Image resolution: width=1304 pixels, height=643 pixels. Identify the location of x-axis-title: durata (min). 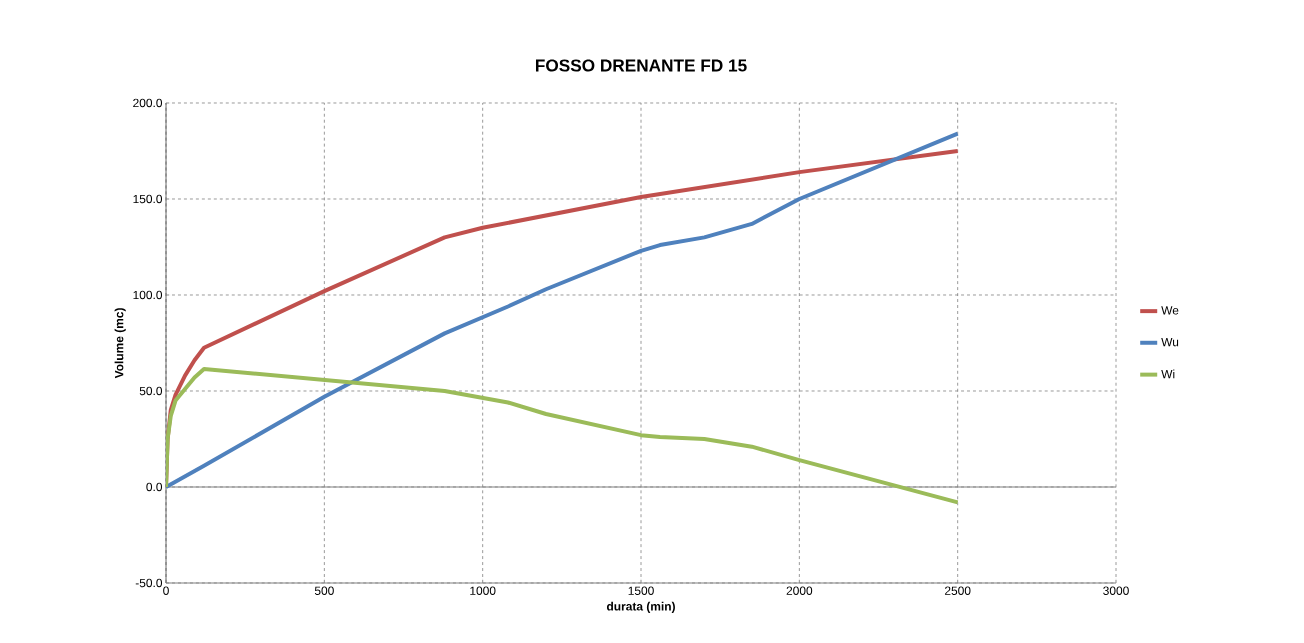
(640, 607).